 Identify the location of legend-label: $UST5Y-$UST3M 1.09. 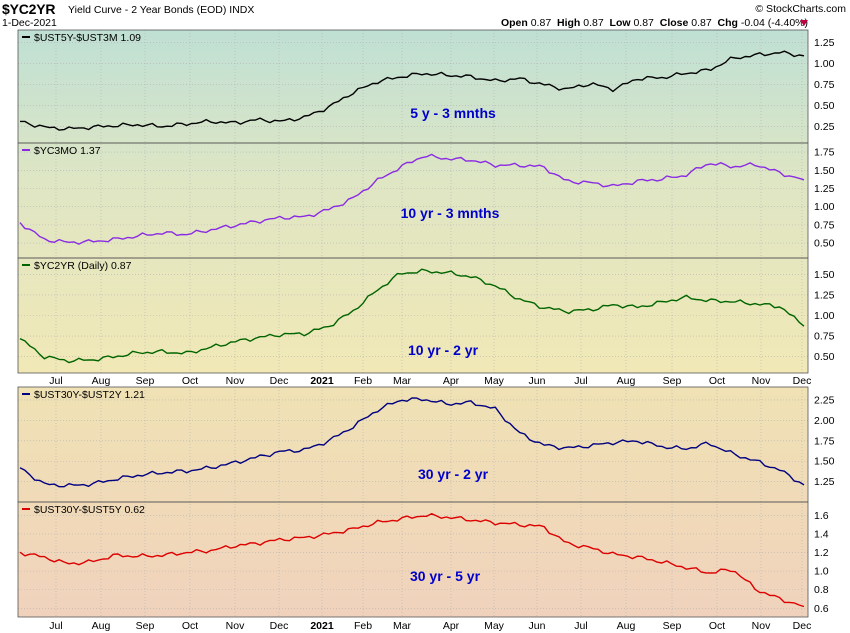
(87, 38).